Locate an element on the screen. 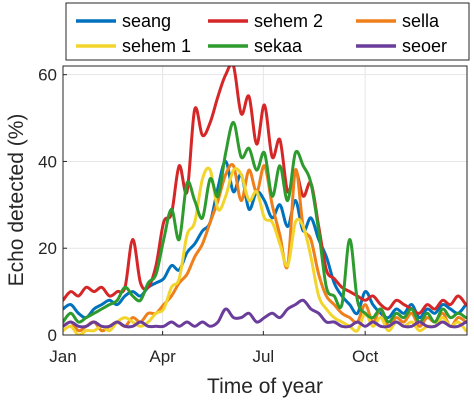 This screenshot has width=474, height=403. y-tick-label: 40 is located at coordinates (47, 161).